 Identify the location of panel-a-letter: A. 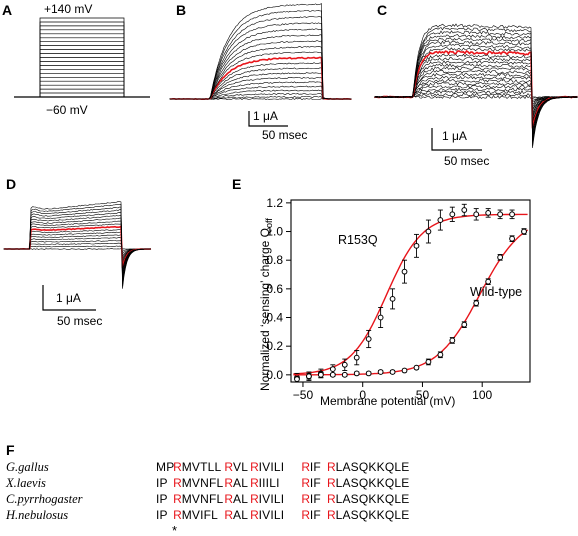
(7, 10).